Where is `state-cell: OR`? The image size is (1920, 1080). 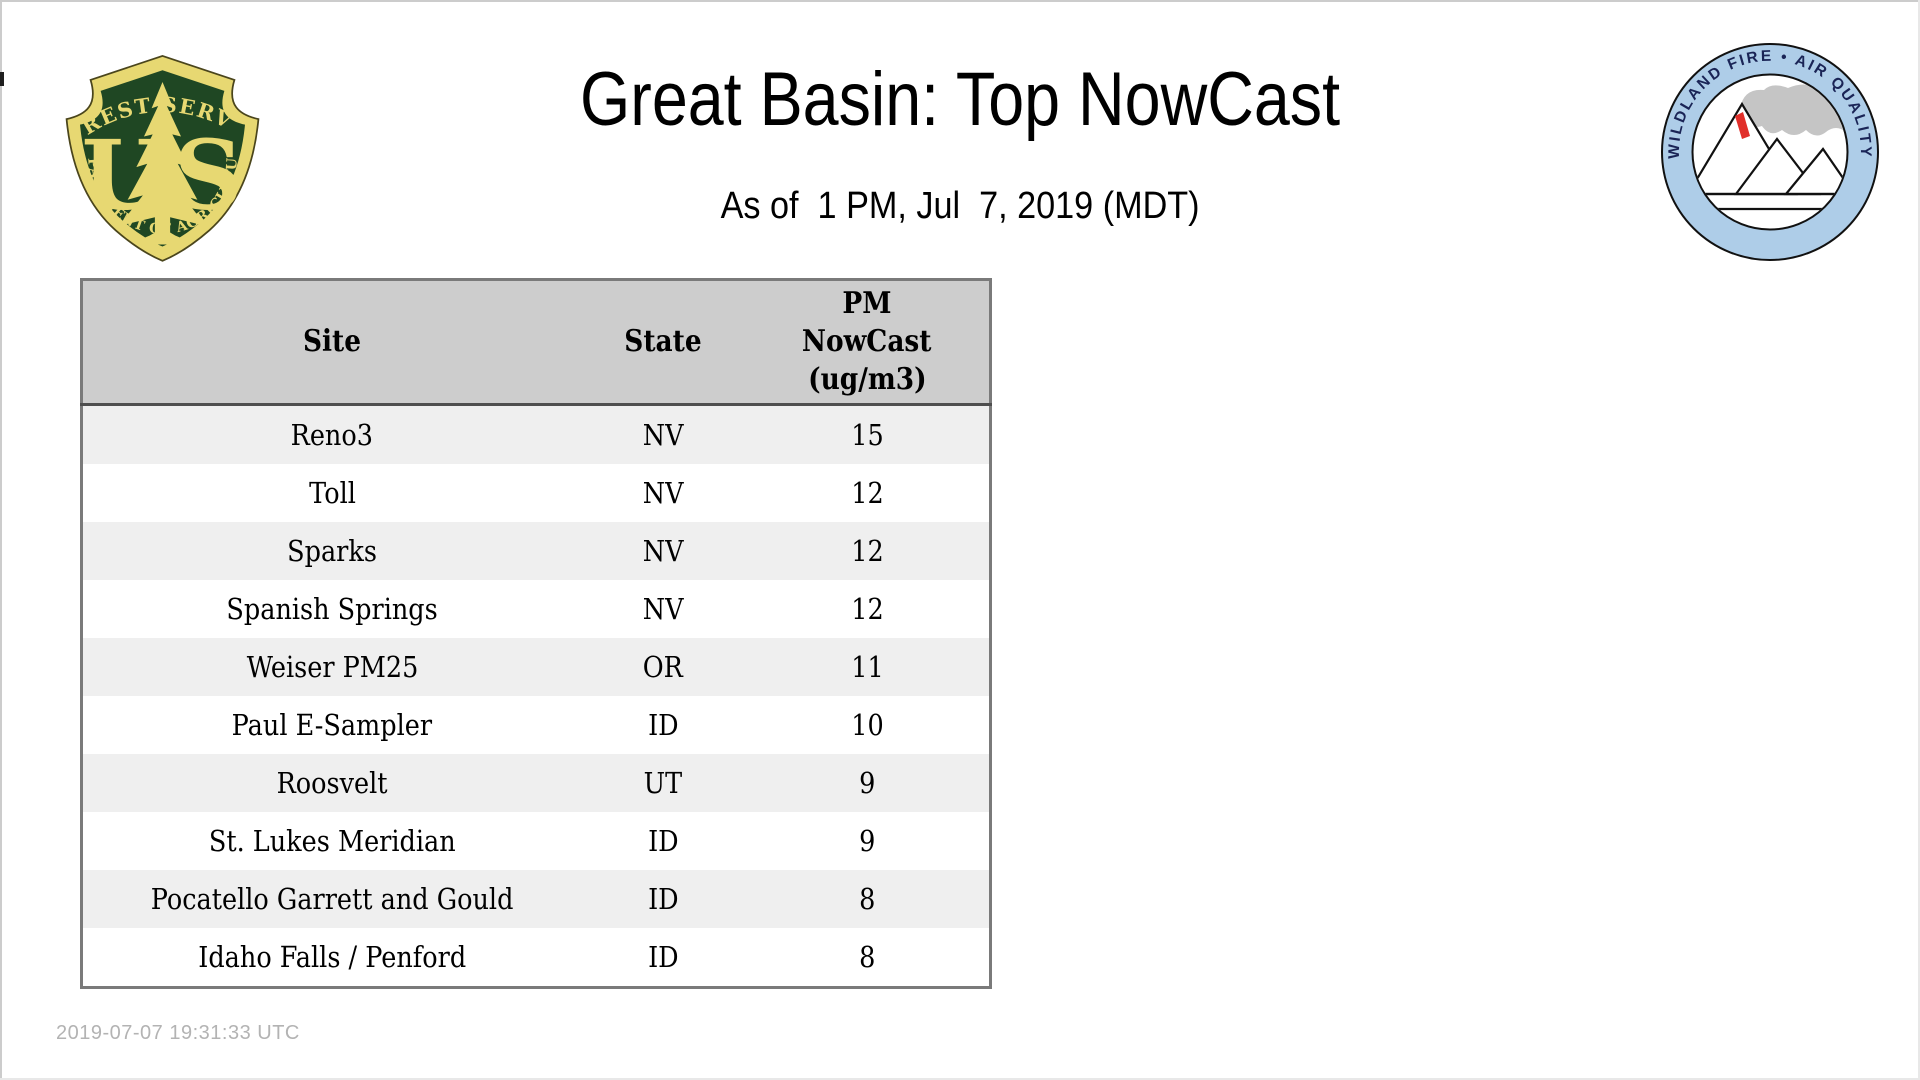 state-cell: OR is located at coordinates (663, 667).